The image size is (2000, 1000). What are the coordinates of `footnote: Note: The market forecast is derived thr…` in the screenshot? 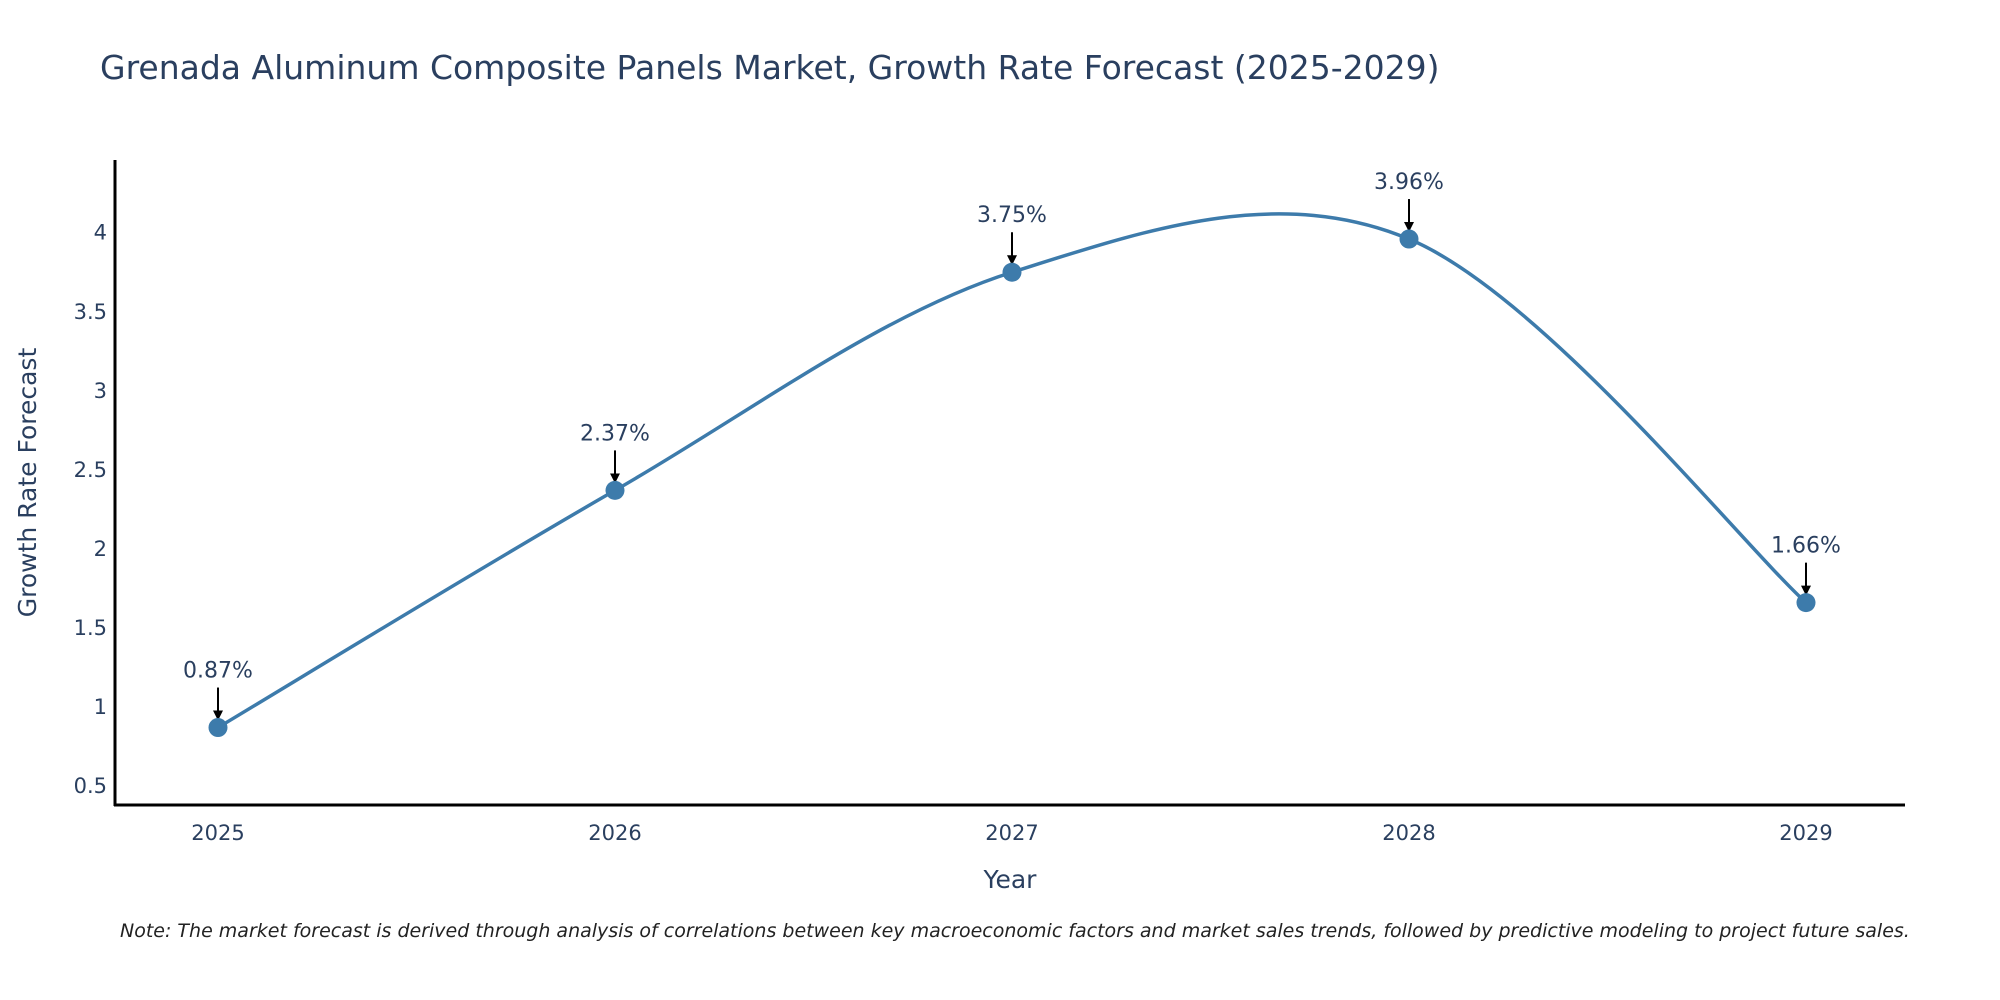 It's located at (1015, 931).